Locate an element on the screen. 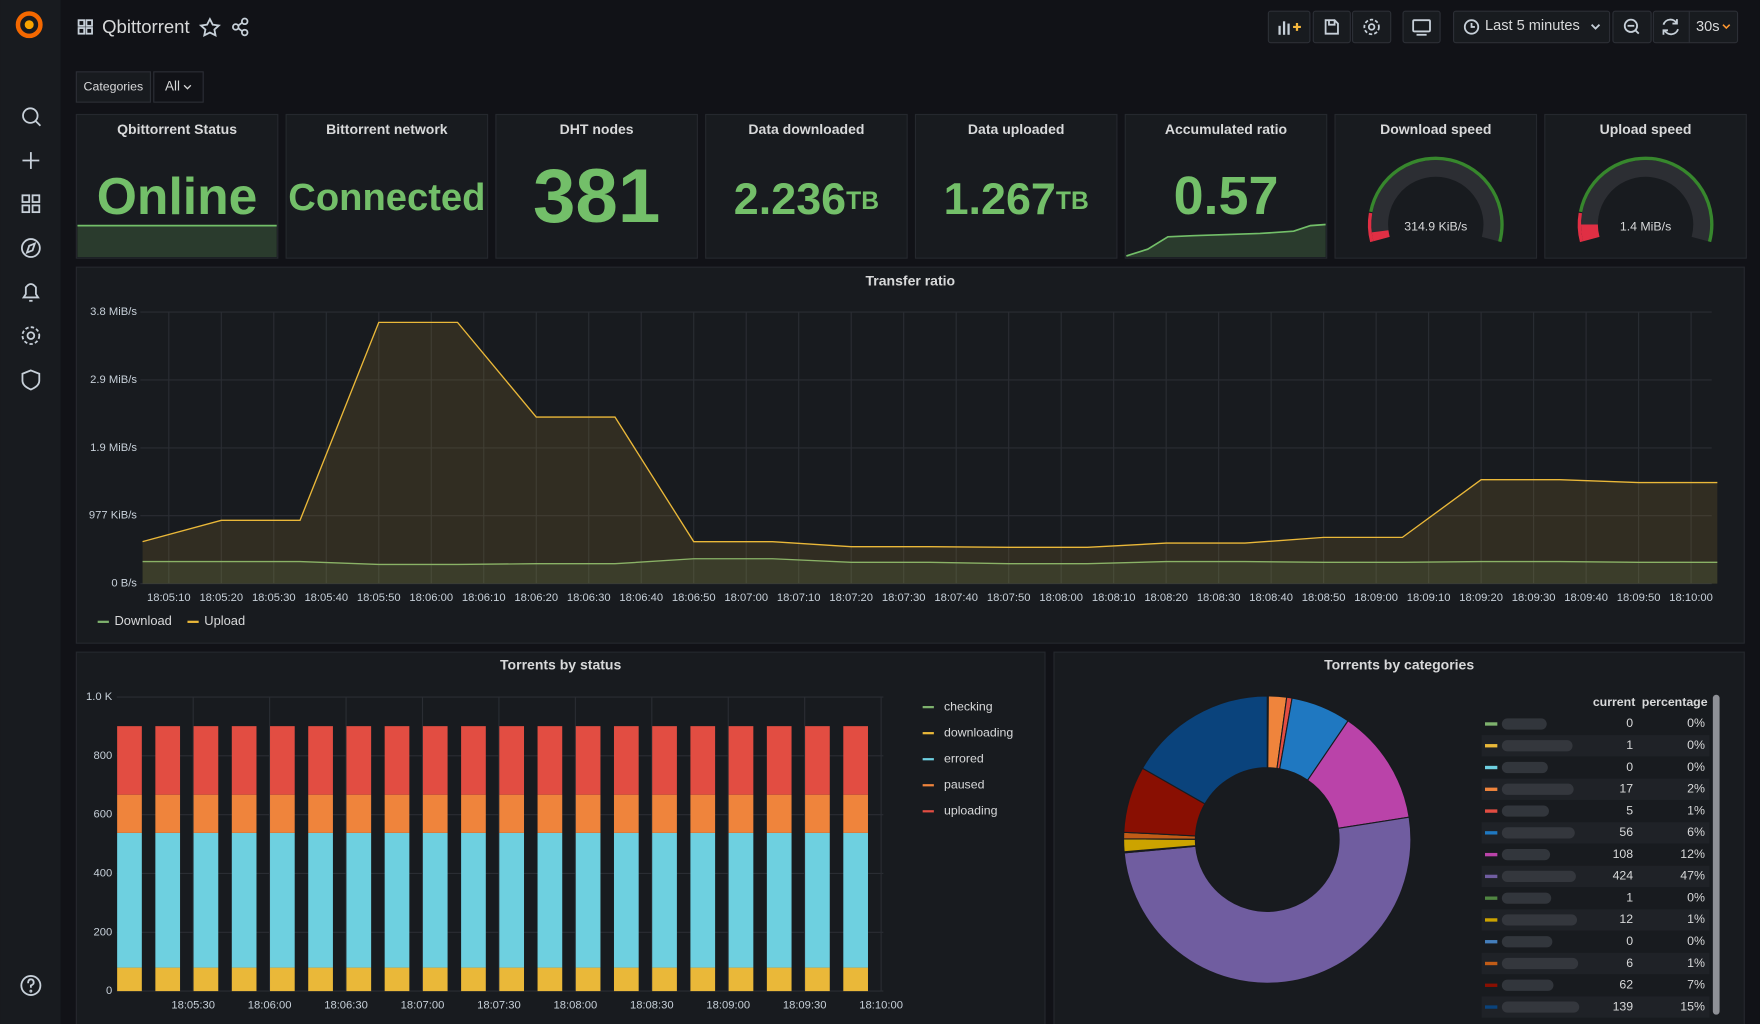  add-panel-icon is located at coordinates (1289, 28).